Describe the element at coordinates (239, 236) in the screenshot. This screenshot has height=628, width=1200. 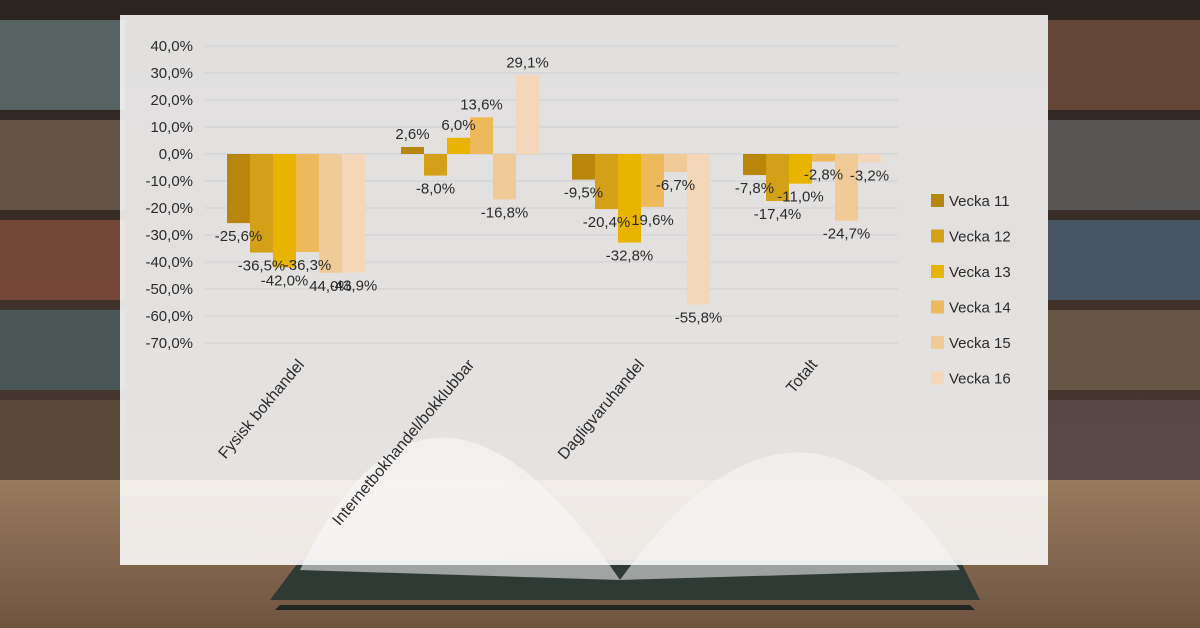
I see `data-label: -25,6%` at that location.